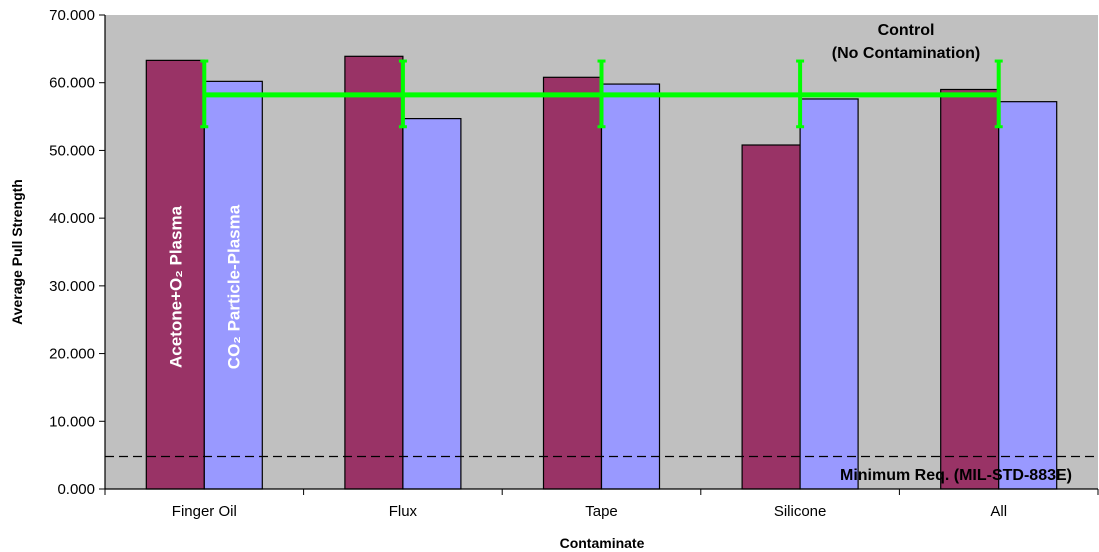 The height and width of the screenshot is (552, 1099). I want to click on y-tick-label: 10.000, so click(72, 421).